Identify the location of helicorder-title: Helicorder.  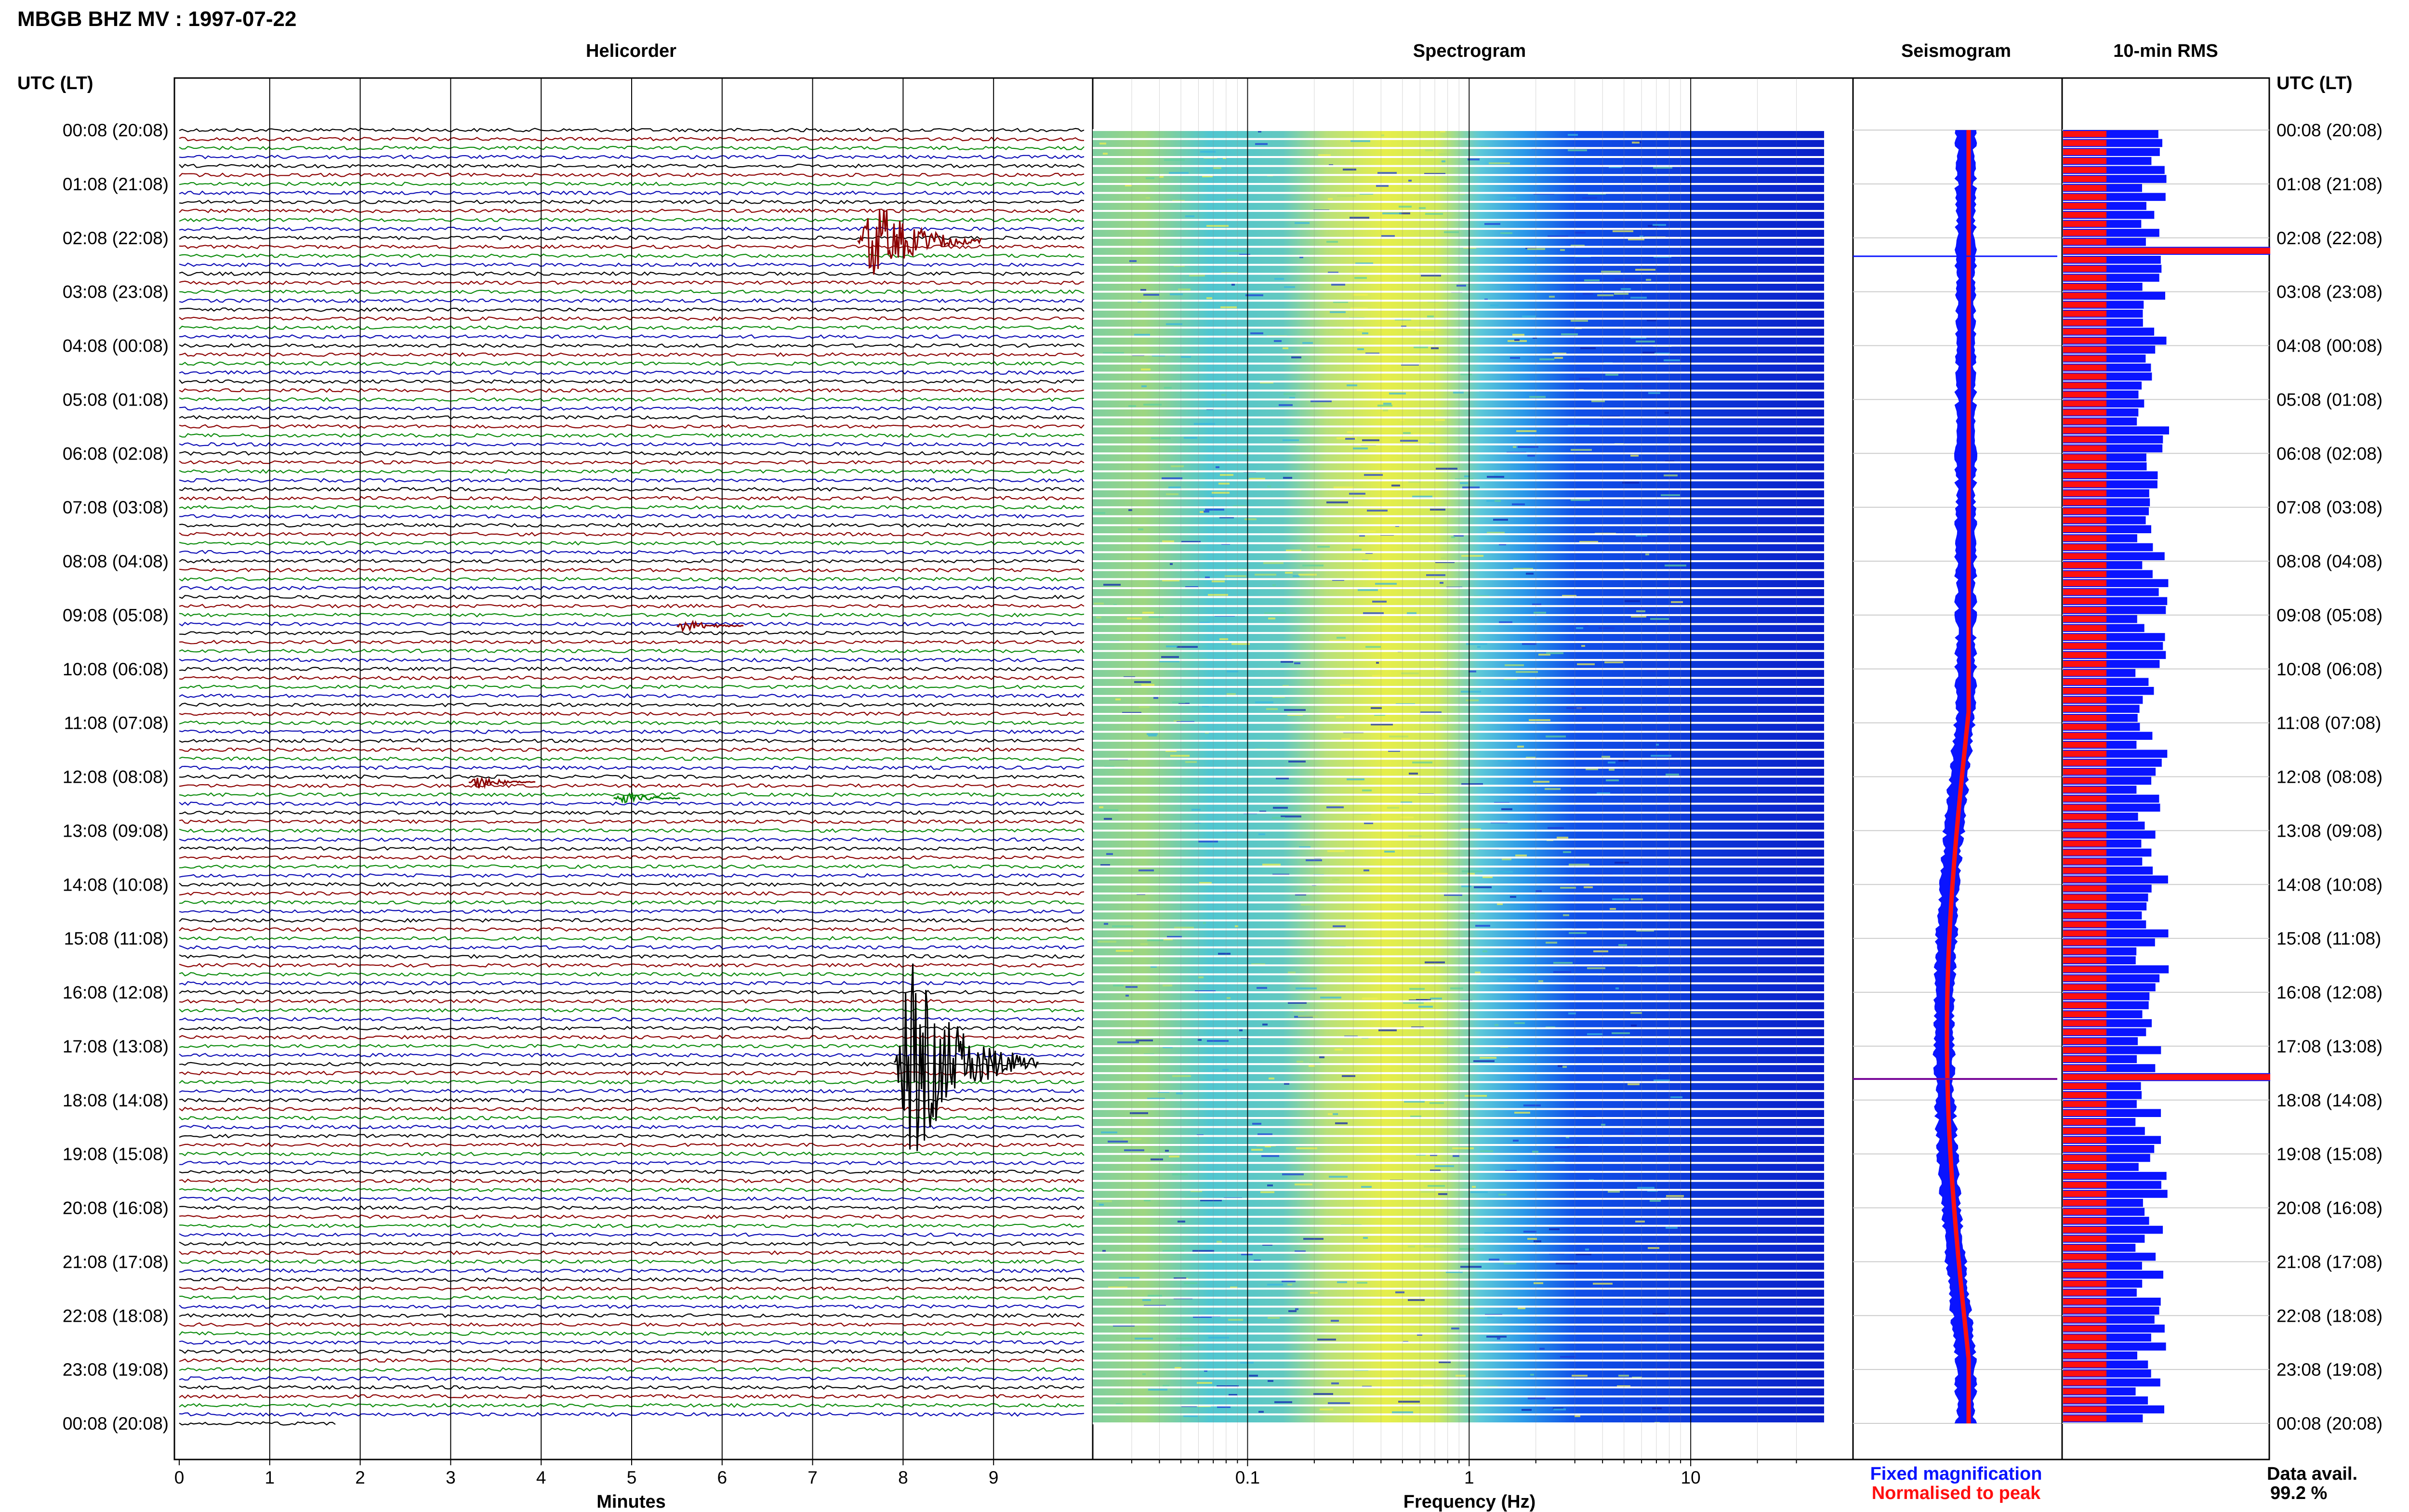
(631, 51).